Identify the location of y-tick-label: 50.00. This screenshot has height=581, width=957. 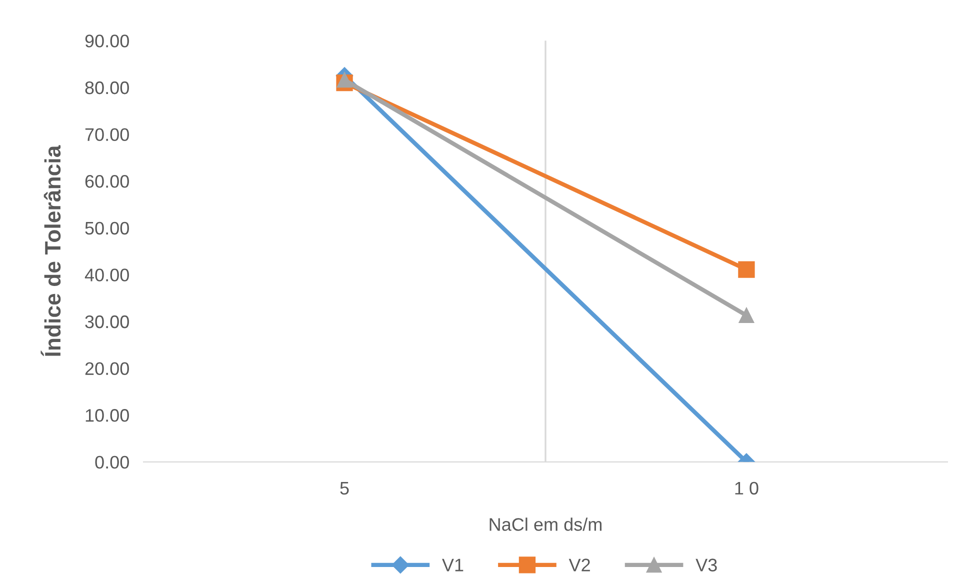
(107, 228).